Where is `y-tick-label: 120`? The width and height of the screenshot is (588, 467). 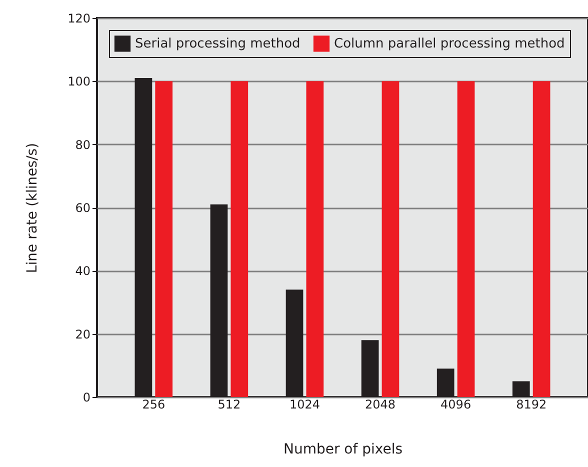
y-tick-label: 120 is located at coordinates (79, 19).